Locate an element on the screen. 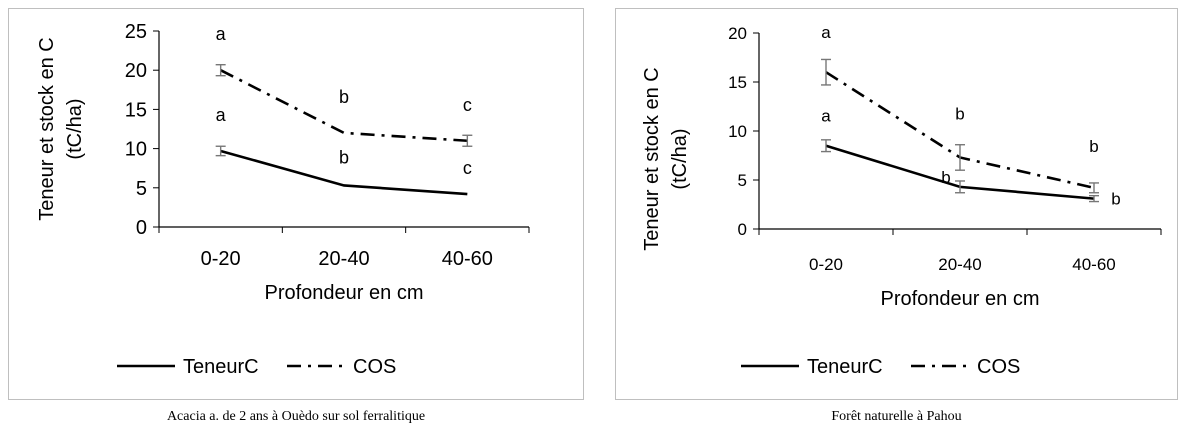 The height and width of the screenshot is (435, 1188). series-line-teneurc is located at coordinates (344, 172).